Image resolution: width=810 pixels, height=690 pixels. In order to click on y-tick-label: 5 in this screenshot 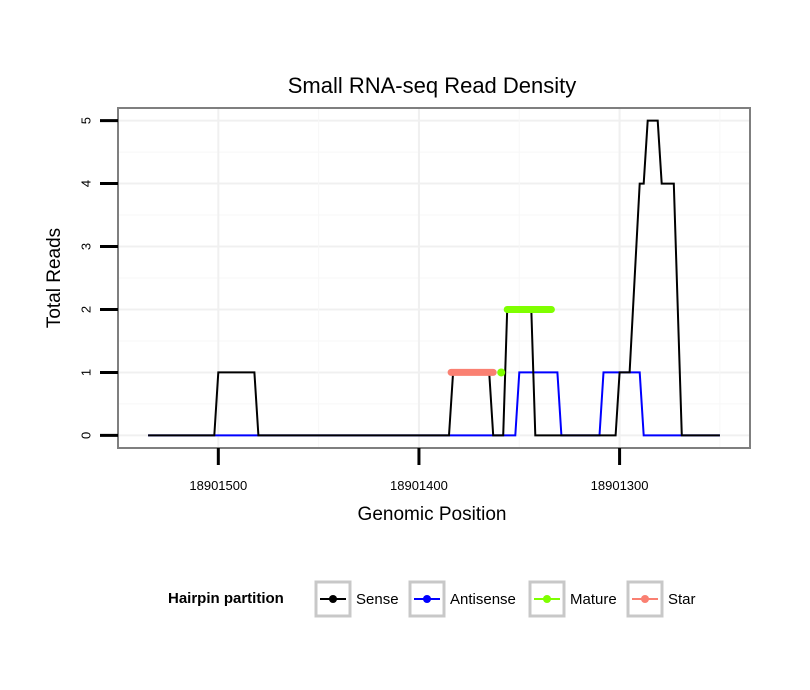, I will do `click(85, 120)`.